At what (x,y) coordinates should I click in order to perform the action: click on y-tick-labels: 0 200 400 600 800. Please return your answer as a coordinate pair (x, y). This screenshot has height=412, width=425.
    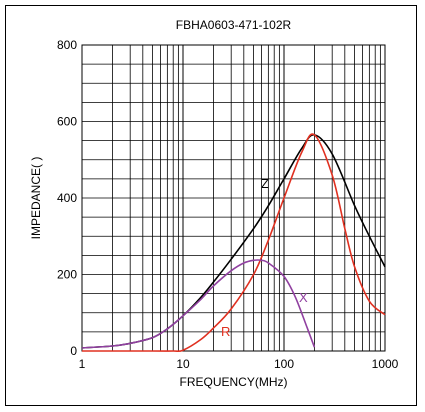
    Looking at the image, I should click on (67, 198).